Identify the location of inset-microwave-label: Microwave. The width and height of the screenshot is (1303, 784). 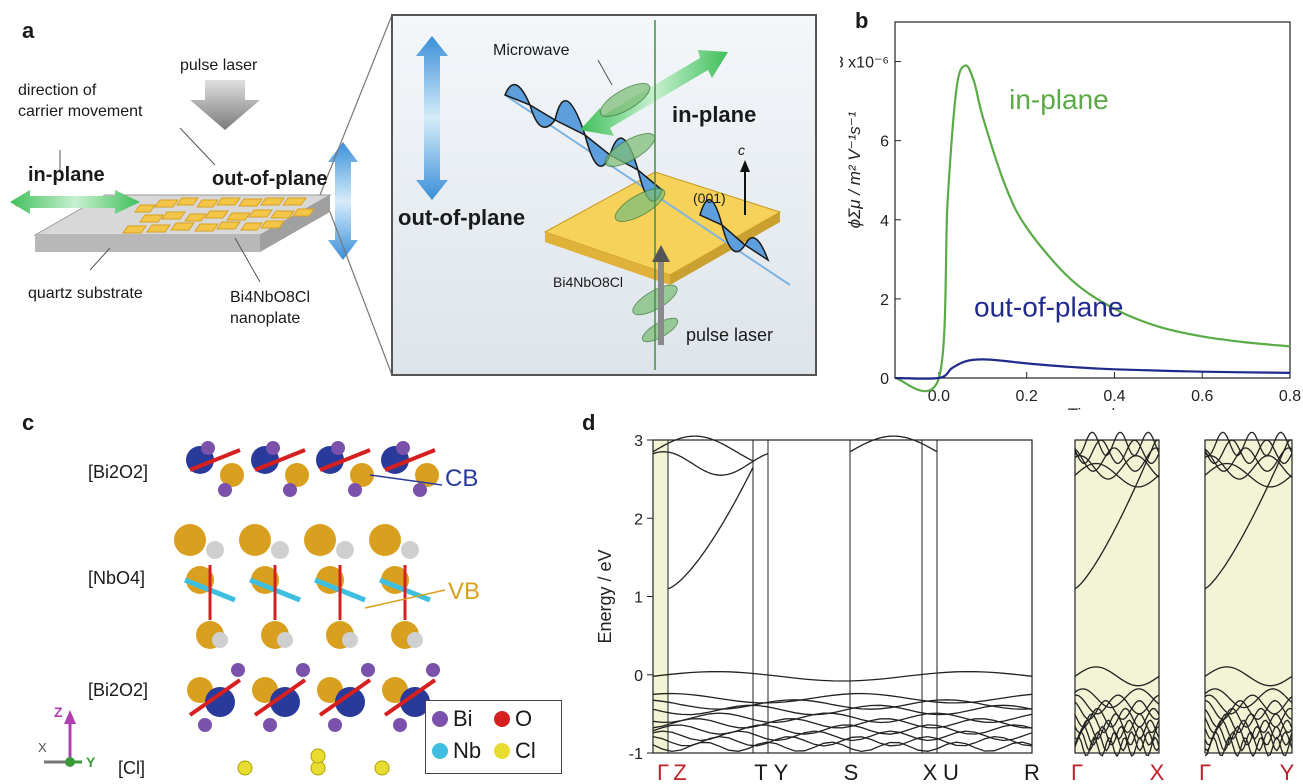
(531, 50).